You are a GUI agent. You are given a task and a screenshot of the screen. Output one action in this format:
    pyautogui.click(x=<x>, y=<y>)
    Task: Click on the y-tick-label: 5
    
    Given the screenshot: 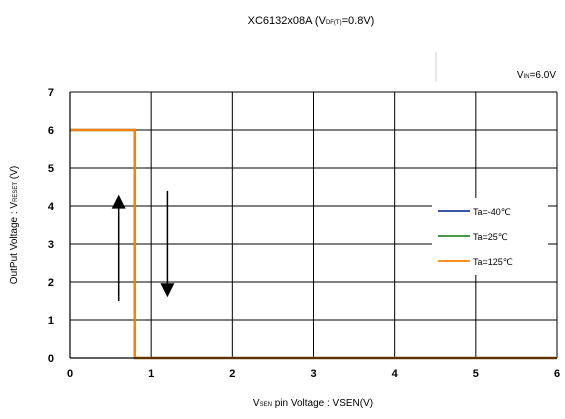 What is the action you would take?
    pyautogui.click(x=51, y=169)
    